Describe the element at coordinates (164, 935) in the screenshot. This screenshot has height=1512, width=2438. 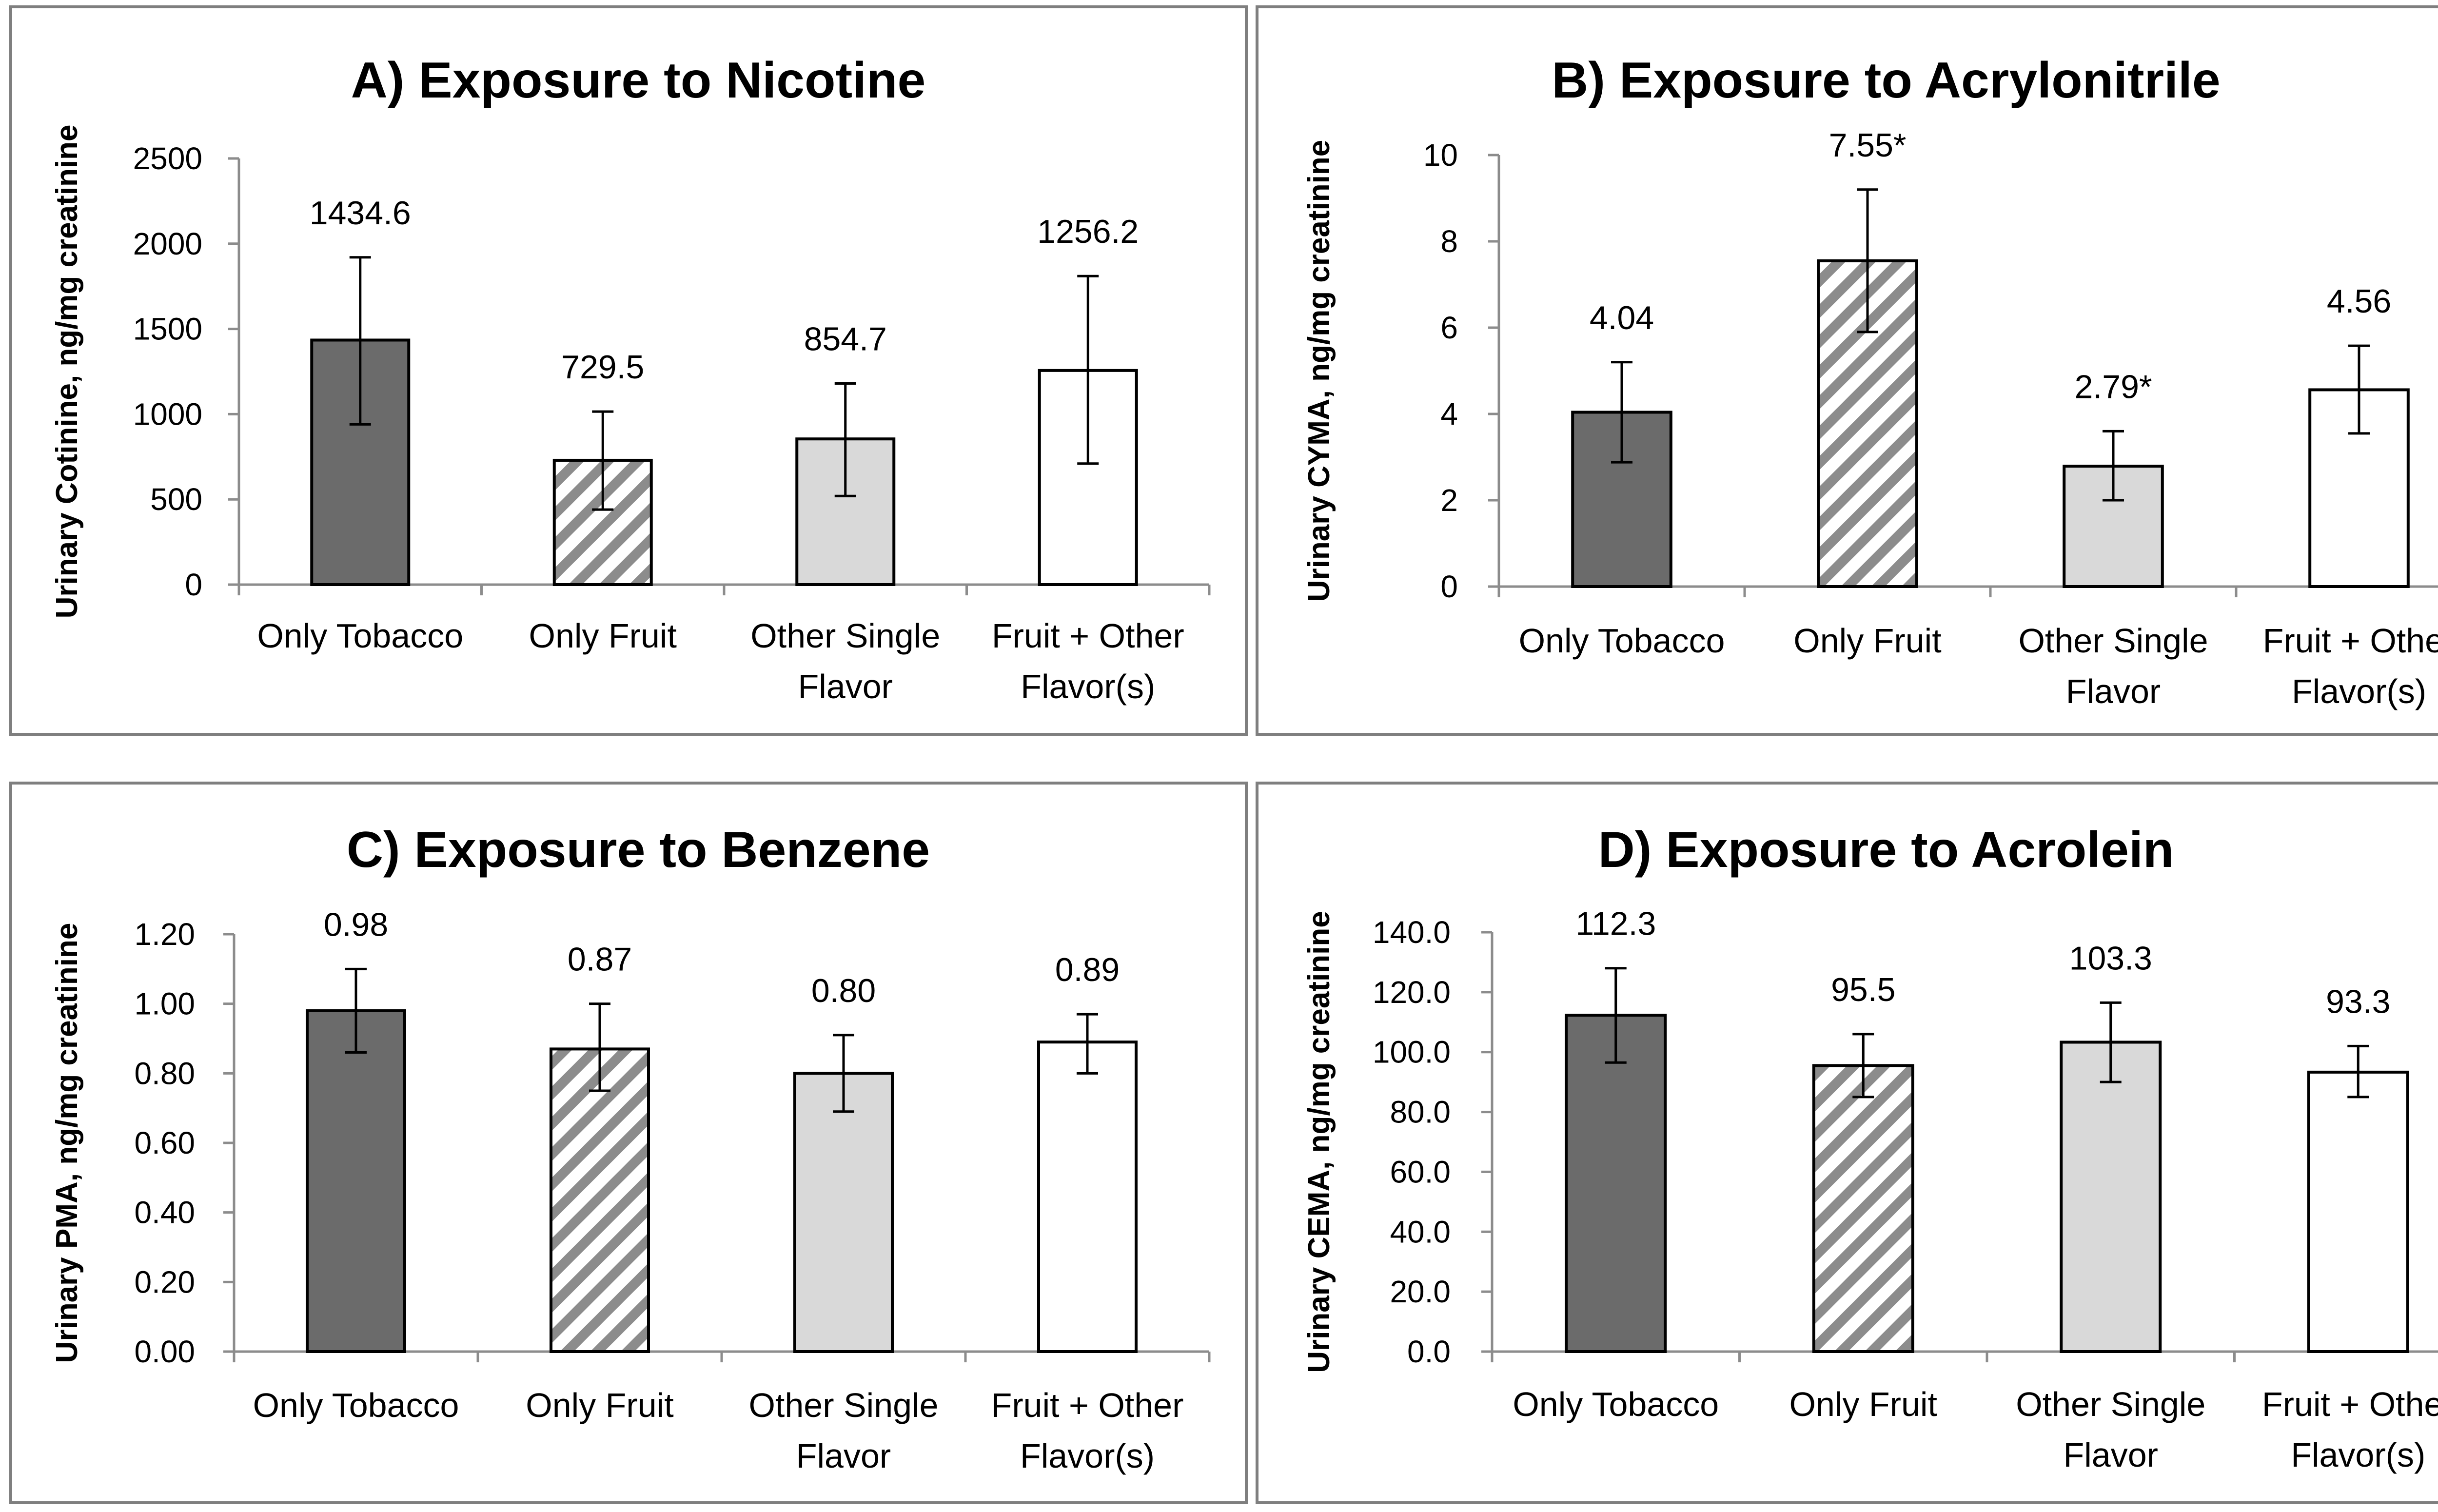
I see `y-tick-label: 1.20` at that location.